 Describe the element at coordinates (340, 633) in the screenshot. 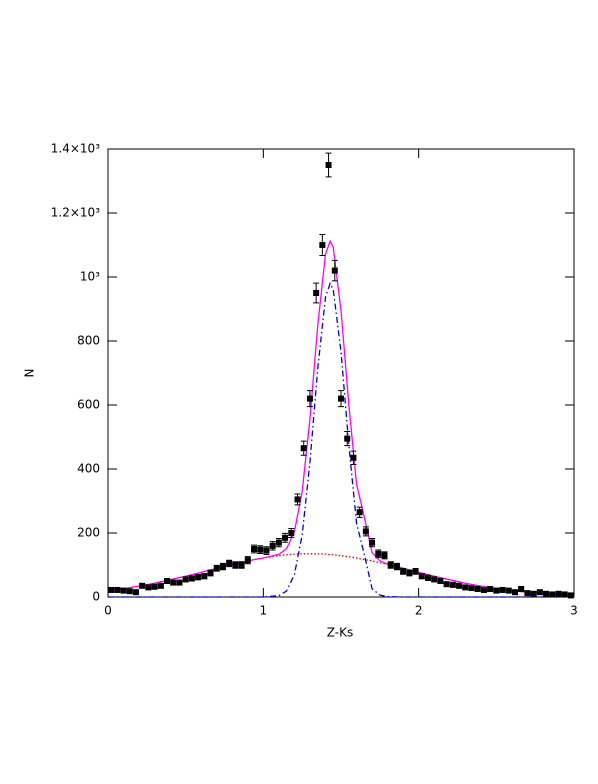

I see `x-axis-label: Z-Ks` at that location.